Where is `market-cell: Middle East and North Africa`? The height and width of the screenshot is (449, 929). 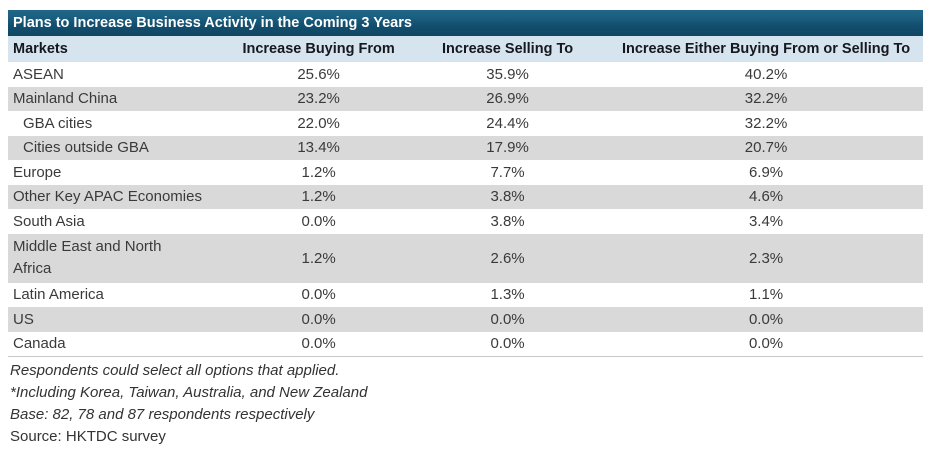 market-cell: Middle East and North Africa is located at coordinates (87, 257).